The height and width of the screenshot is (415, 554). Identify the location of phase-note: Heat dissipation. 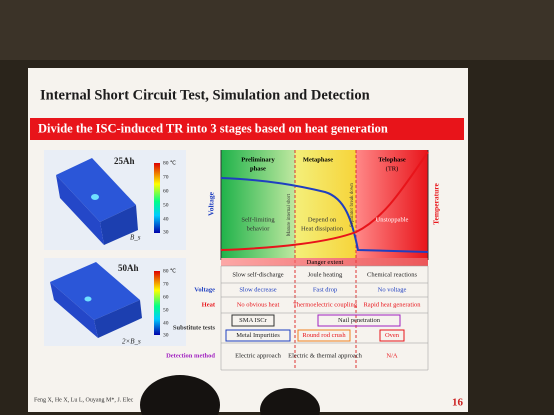
(322, 228).